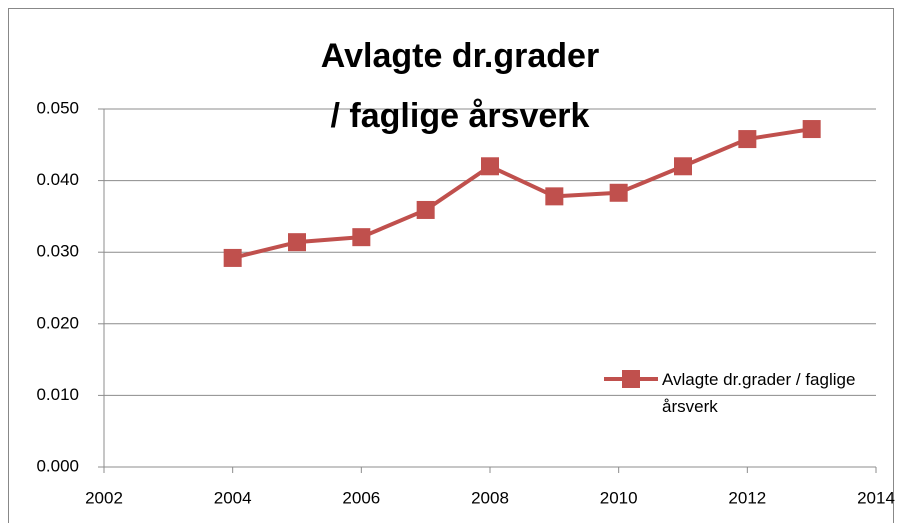 This screenshot has width=903, height=523. I want to click on x-tick-label: 2012, so click(747, 497).